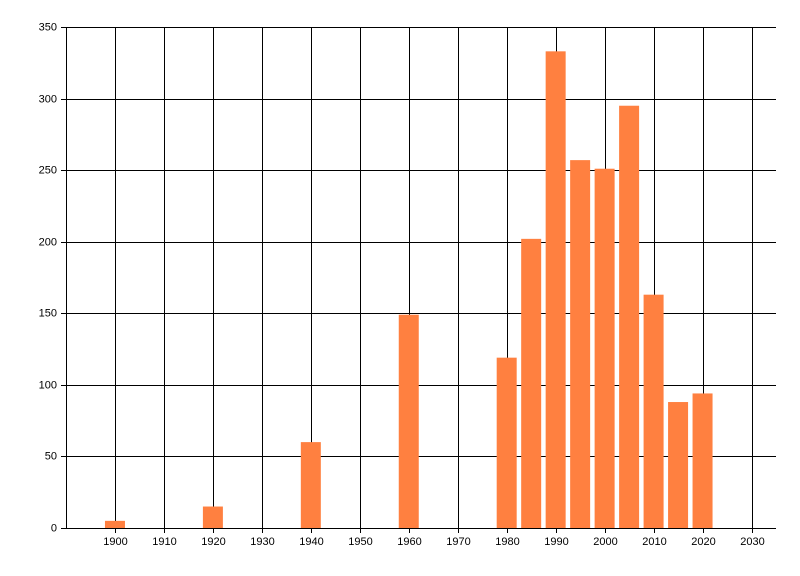  I want to click on x-tick-label: 1930, so click(262, 542).